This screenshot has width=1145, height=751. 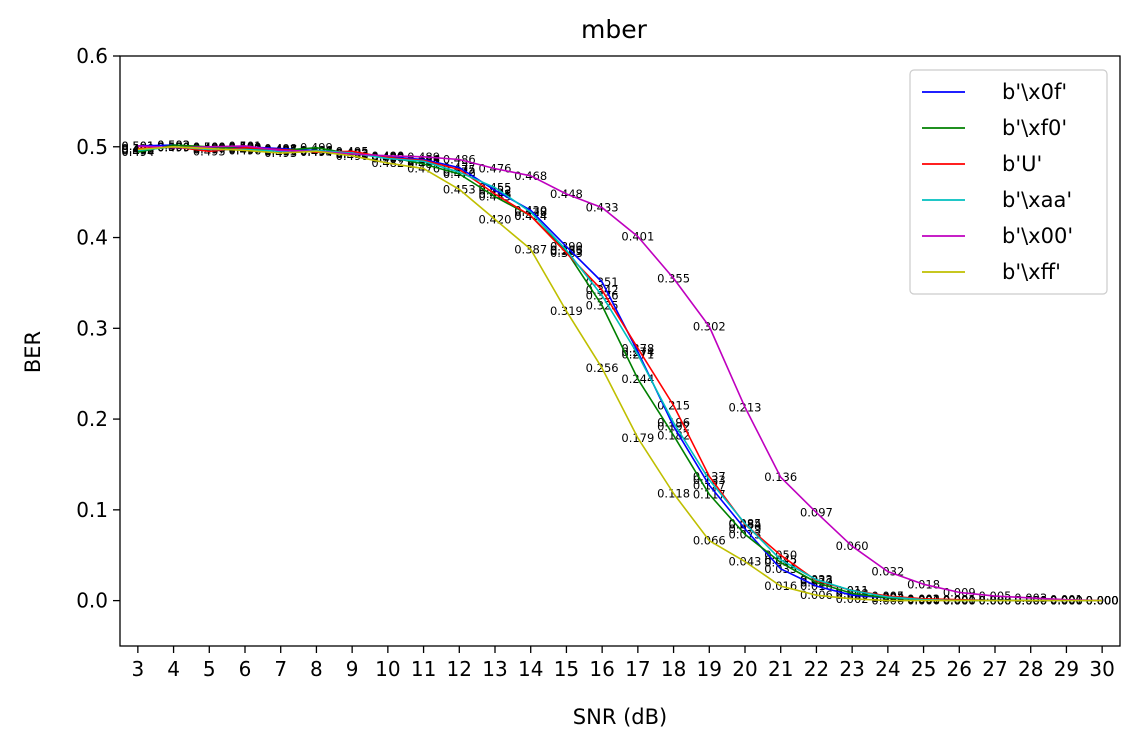 I want to click on x-tick-label: 14, so click(x=530, y=669).